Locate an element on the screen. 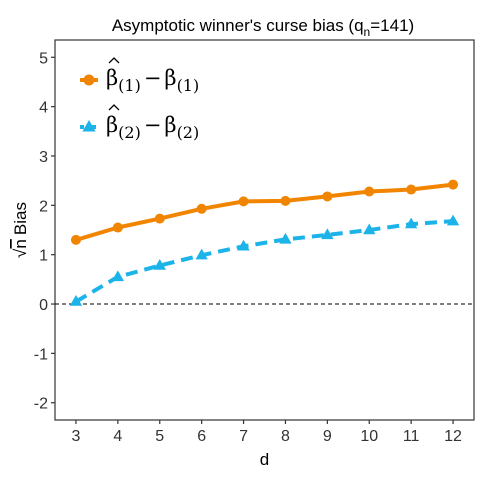 The image size is (480, 480). legend-item-1: β(1) − β(1) is located at coordinates (139, 76).